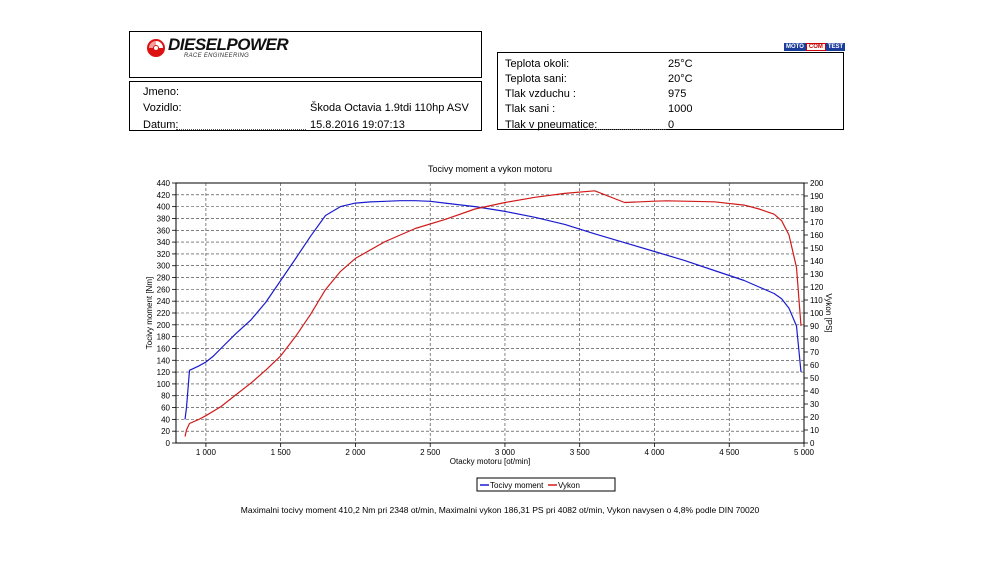  I want to click on y-right-tick-label: 40, so click(814, 391).